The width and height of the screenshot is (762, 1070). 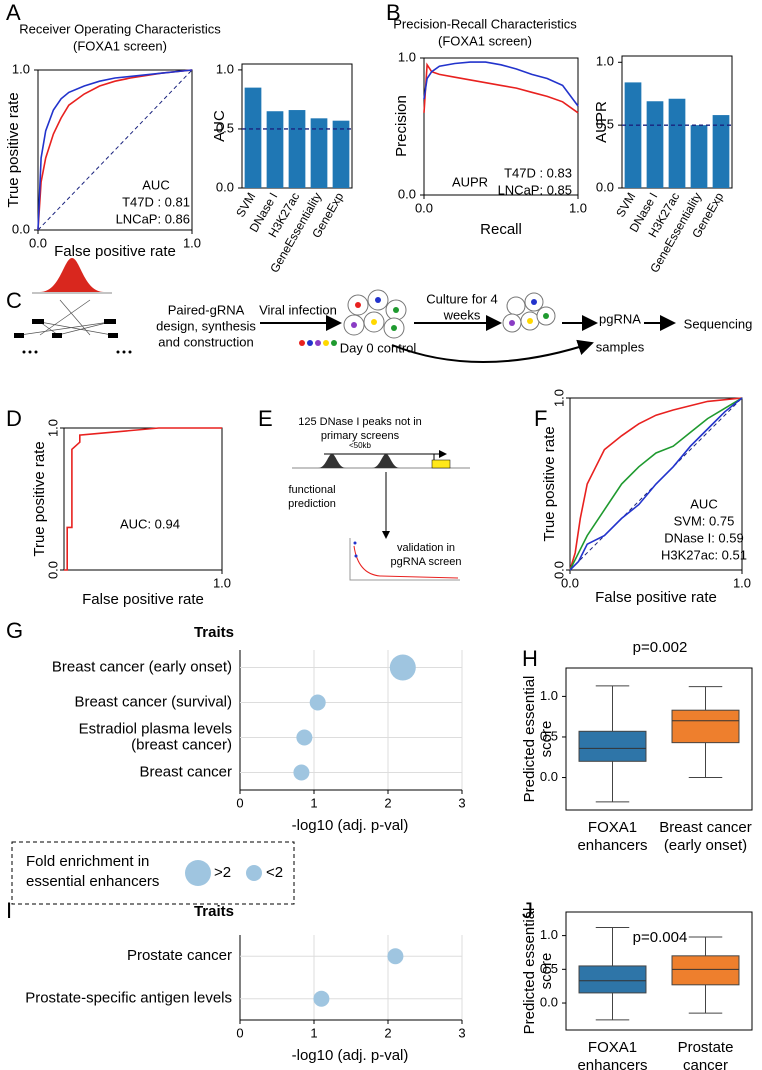 I want to click on y-axis-label: score, so click(x=546, y=971).